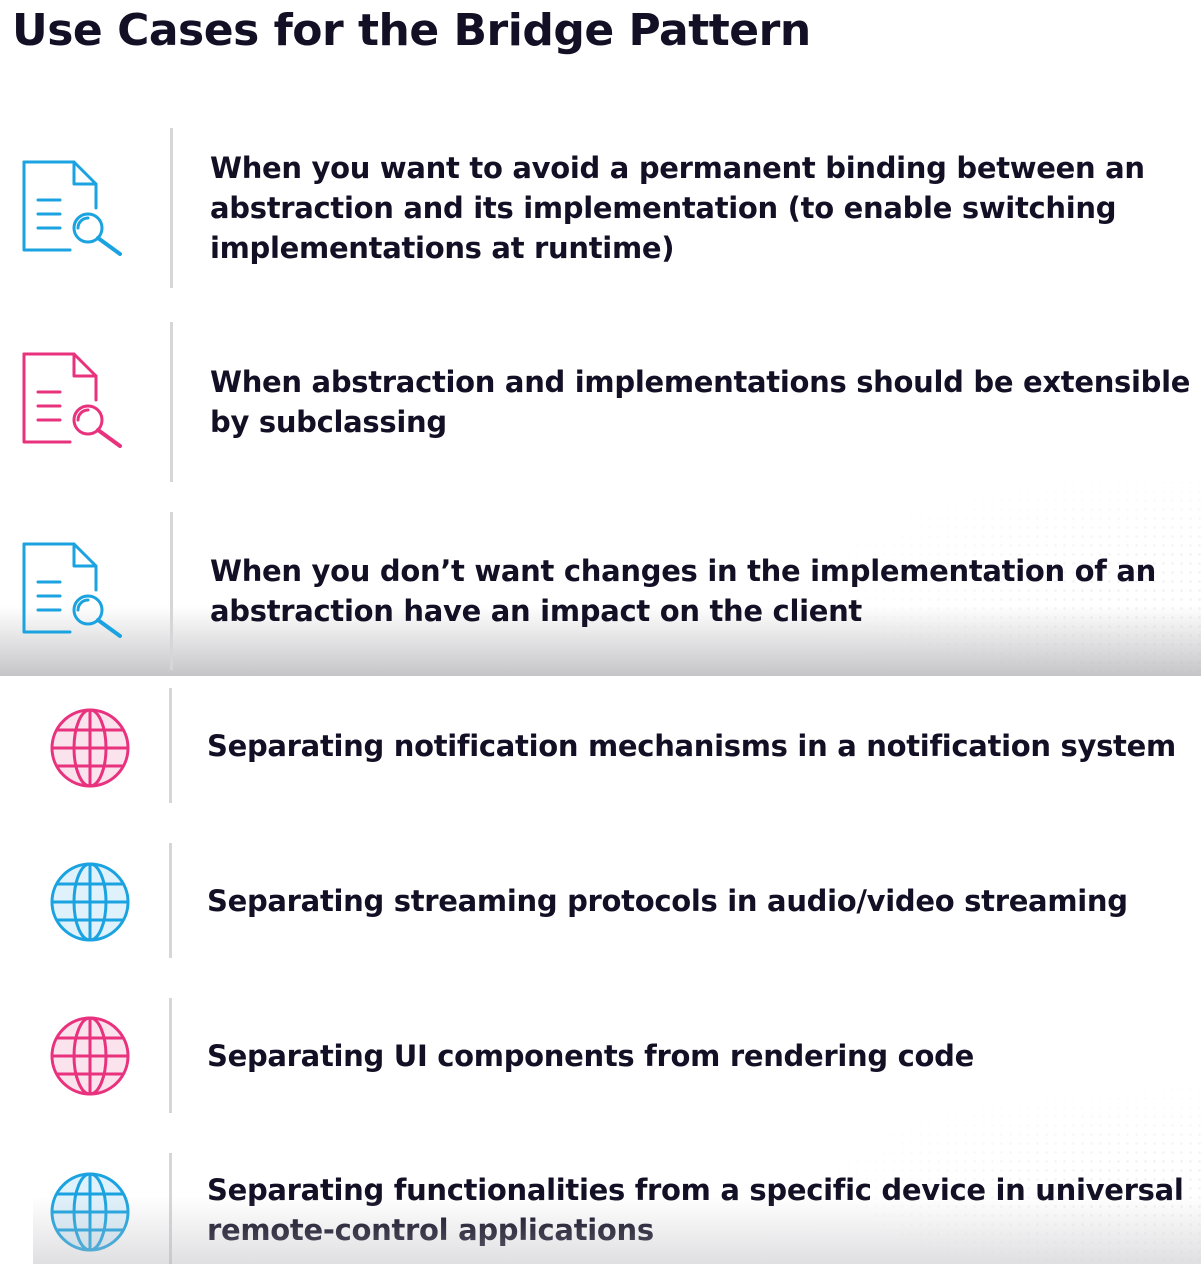  What do you see at coordinates (600, 641) in the screenshot?
I see `panel-bottom-shadow` at bounding box center [600, 641].